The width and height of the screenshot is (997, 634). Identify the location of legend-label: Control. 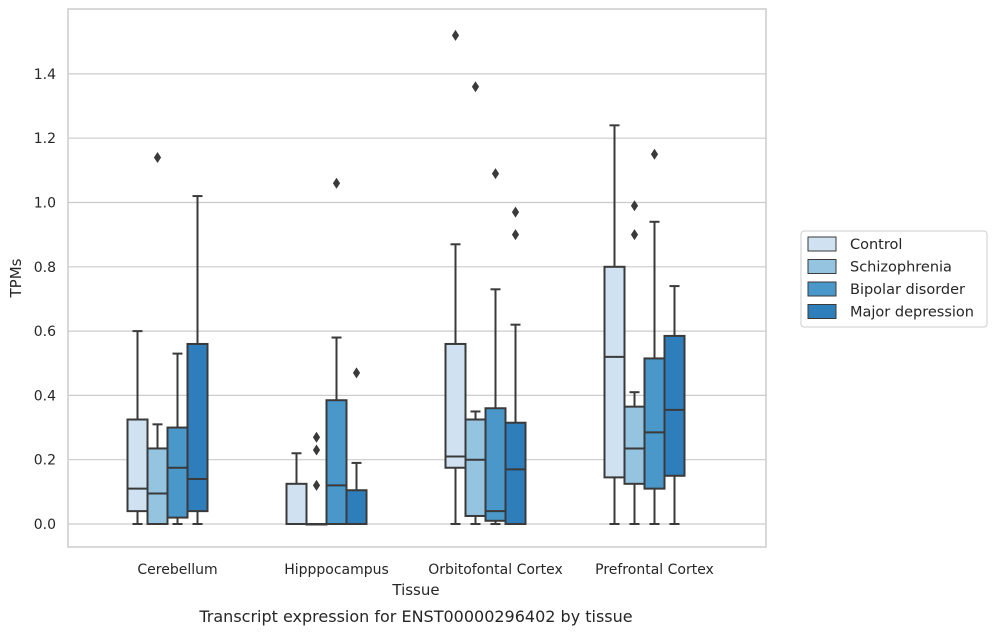
(876, 245).